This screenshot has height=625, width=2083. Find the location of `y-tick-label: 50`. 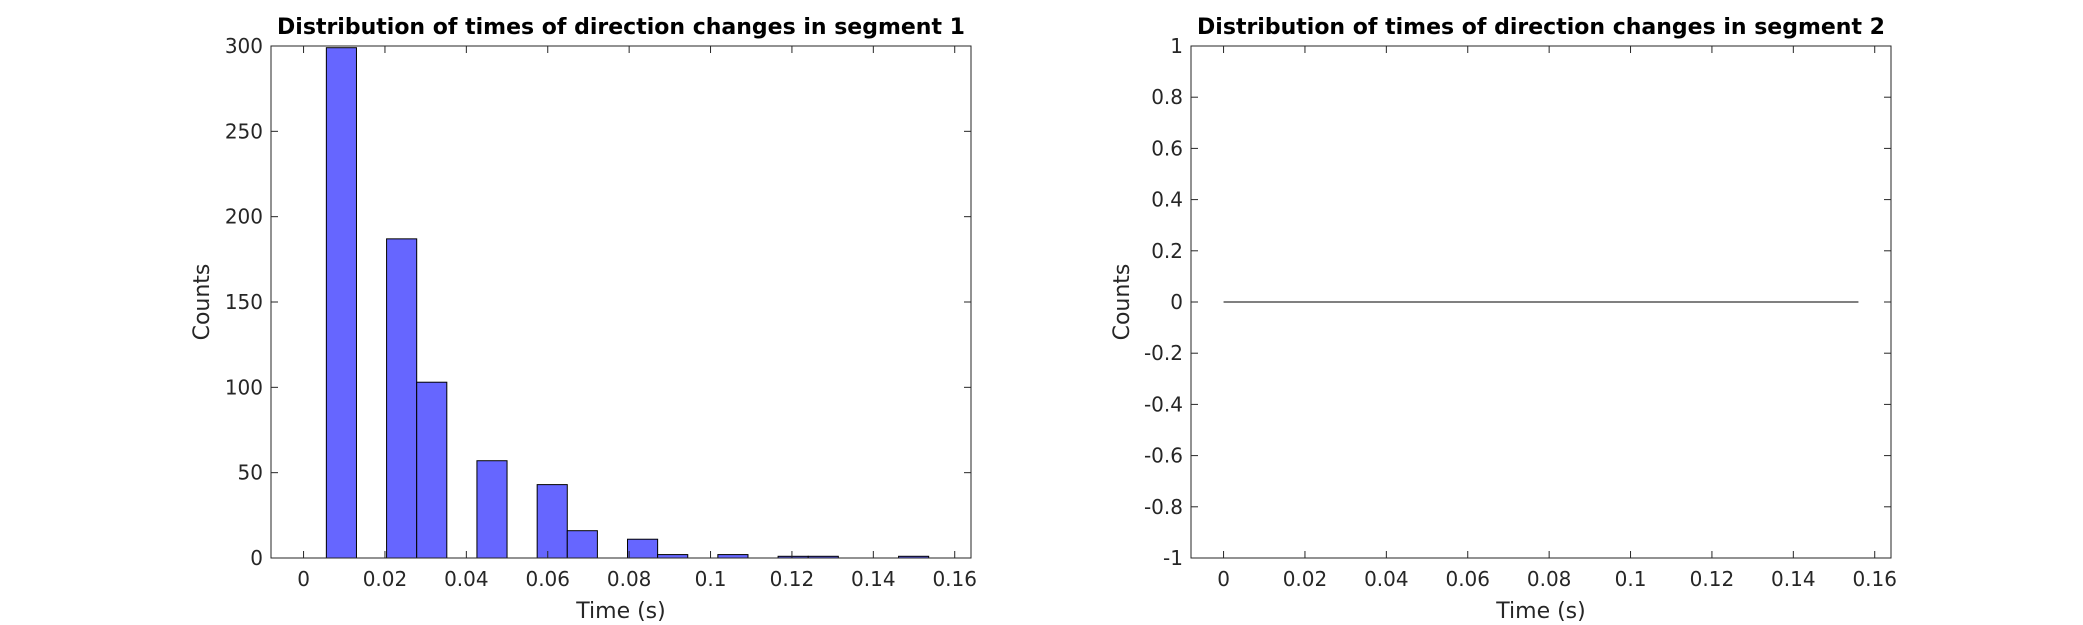

y-tick-label: 50 is located at coordinates (250, 473).